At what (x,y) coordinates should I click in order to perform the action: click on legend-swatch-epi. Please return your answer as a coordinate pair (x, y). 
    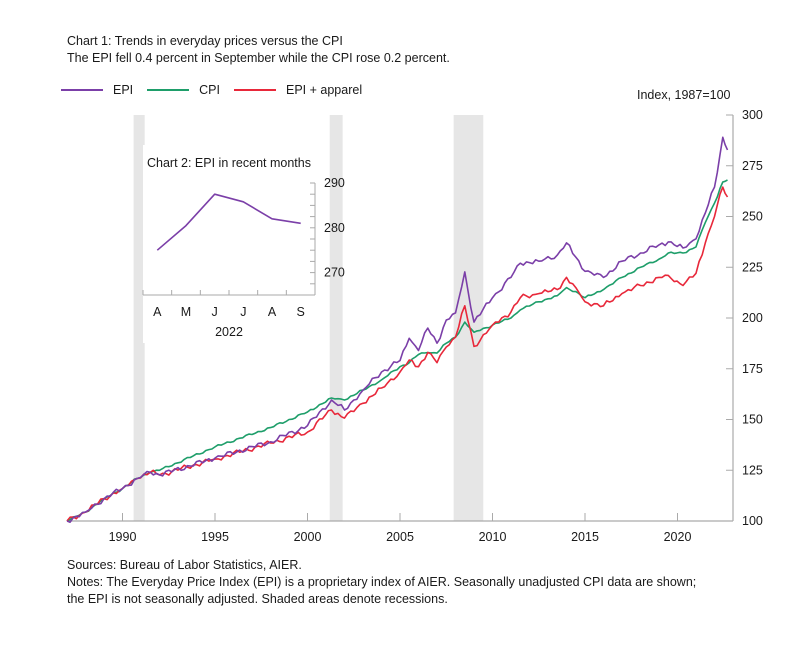
    Looking at the image, I should click on (82, 90).